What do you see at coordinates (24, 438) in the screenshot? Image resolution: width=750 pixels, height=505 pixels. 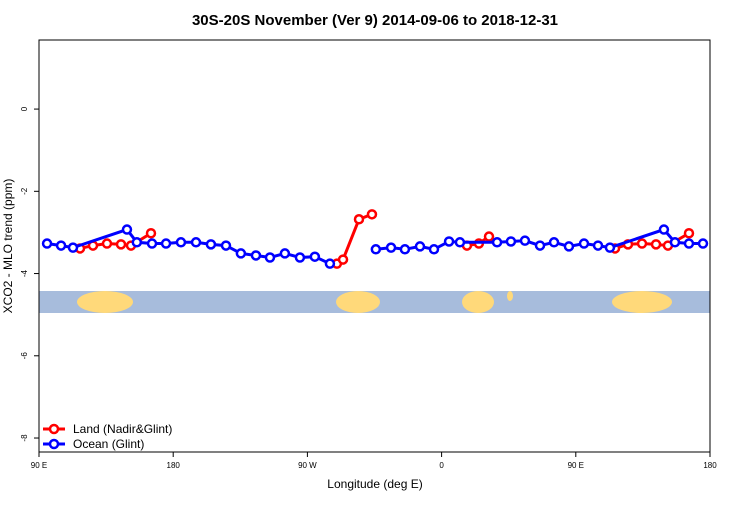 I see `y-tick-label: -8` at bounding box center [24, 438].